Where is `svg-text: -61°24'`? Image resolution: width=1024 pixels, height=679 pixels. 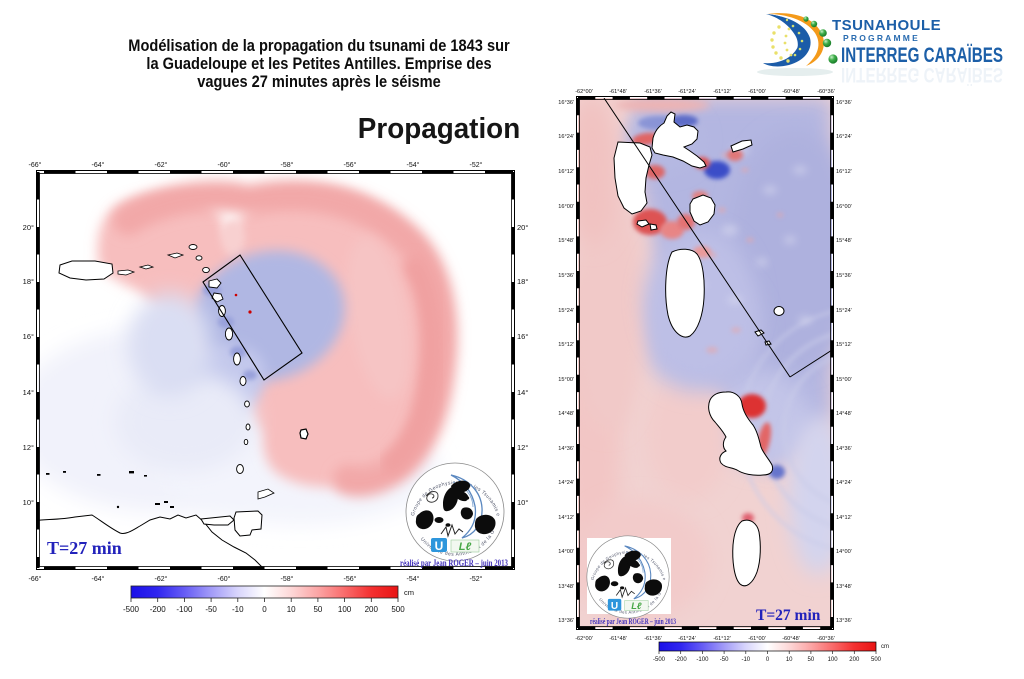
svg-text: -61°24' is located at coordinates (687, 92).